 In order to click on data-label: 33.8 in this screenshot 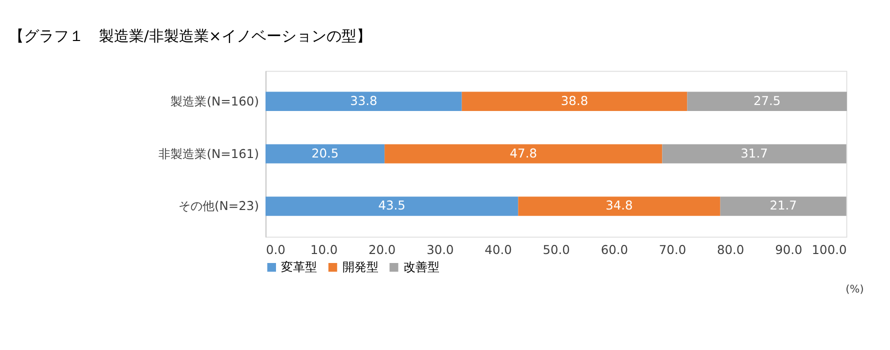, I will do `click(364, 101)`.